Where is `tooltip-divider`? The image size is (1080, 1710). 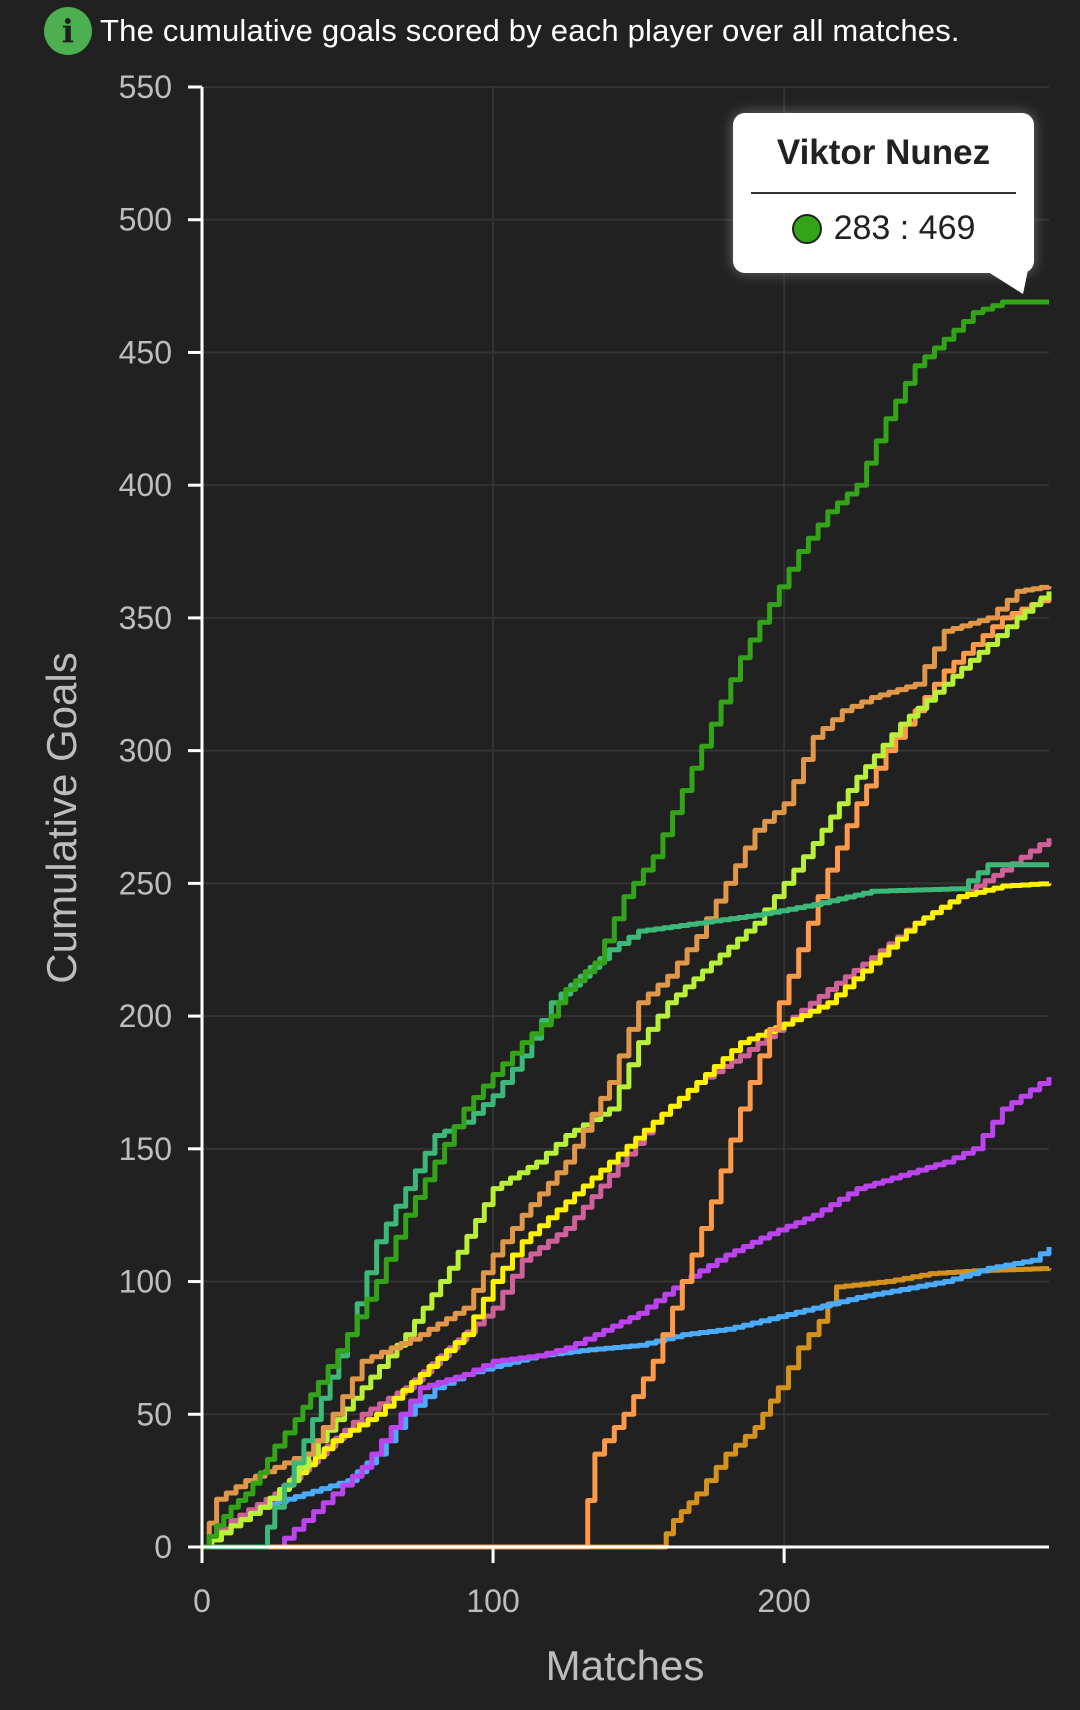 tooltip-divider is located at coordinates (883, 193).